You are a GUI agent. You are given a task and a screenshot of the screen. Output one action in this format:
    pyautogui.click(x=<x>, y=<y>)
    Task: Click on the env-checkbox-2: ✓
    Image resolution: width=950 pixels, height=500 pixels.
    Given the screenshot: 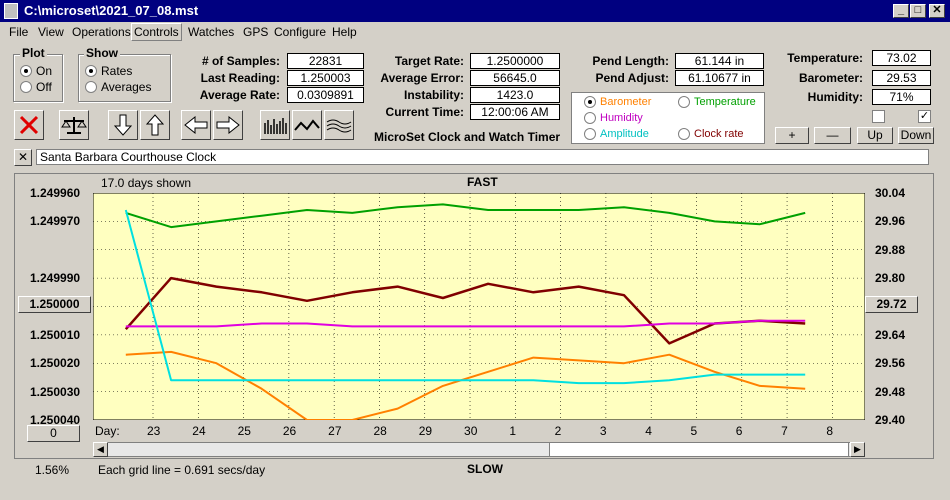 What is the action you would take?
    pyautogui.click(x=924, y=116)
    